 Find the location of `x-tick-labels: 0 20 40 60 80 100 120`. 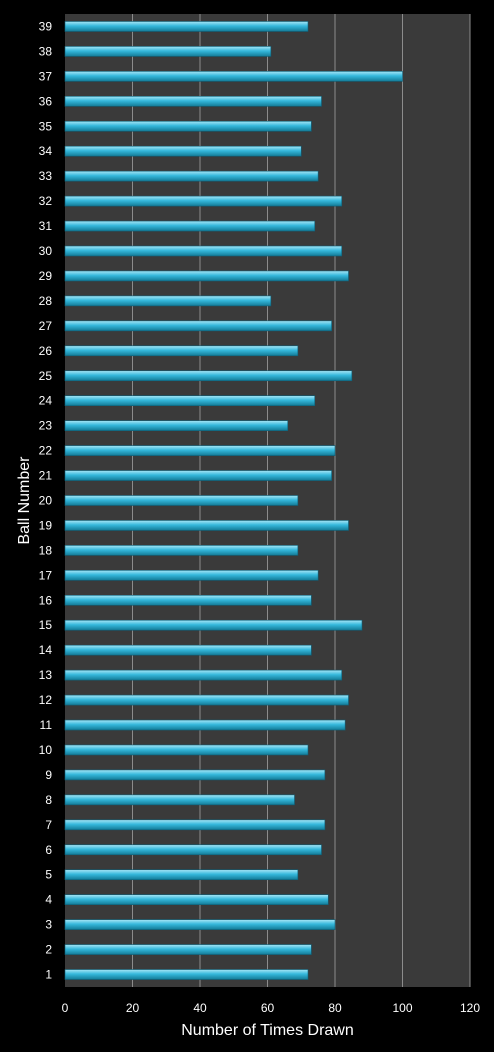

x-tick-labels: 0 20 40 60 80 100 120 is located at coordinates (271, 1008).